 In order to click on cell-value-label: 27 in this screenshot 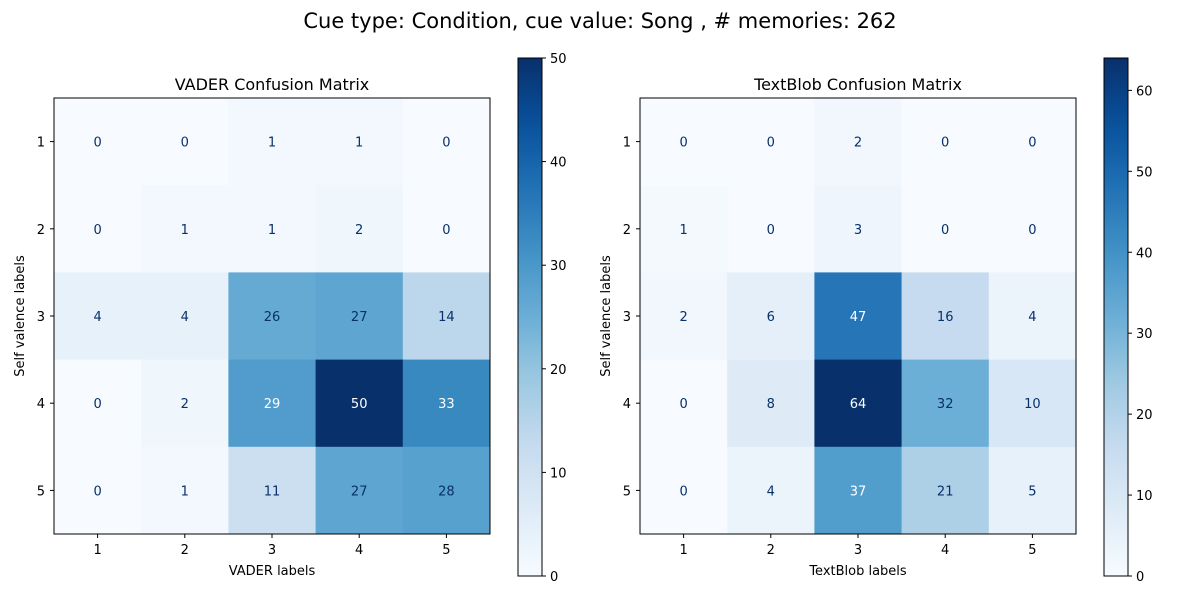, I will do `click(359, 491)`.